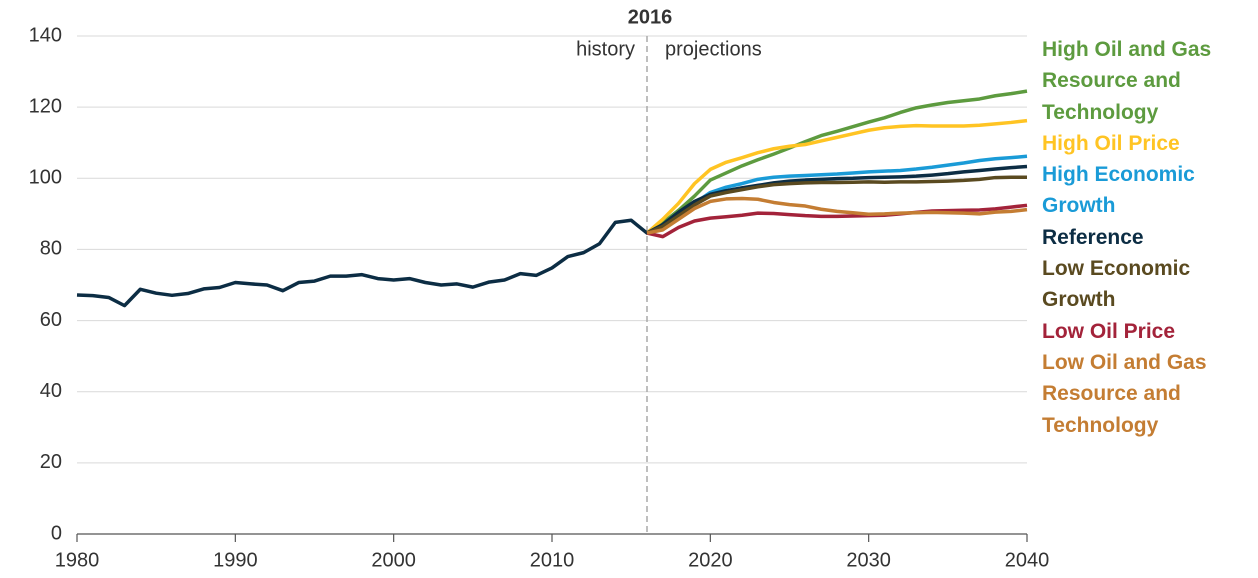 This screenshot has width=1258, height=578. What do you see at coordinates (45, 178) in the screenshot?
I see `y-tick-label: 100` at bounding box center [45, 178].